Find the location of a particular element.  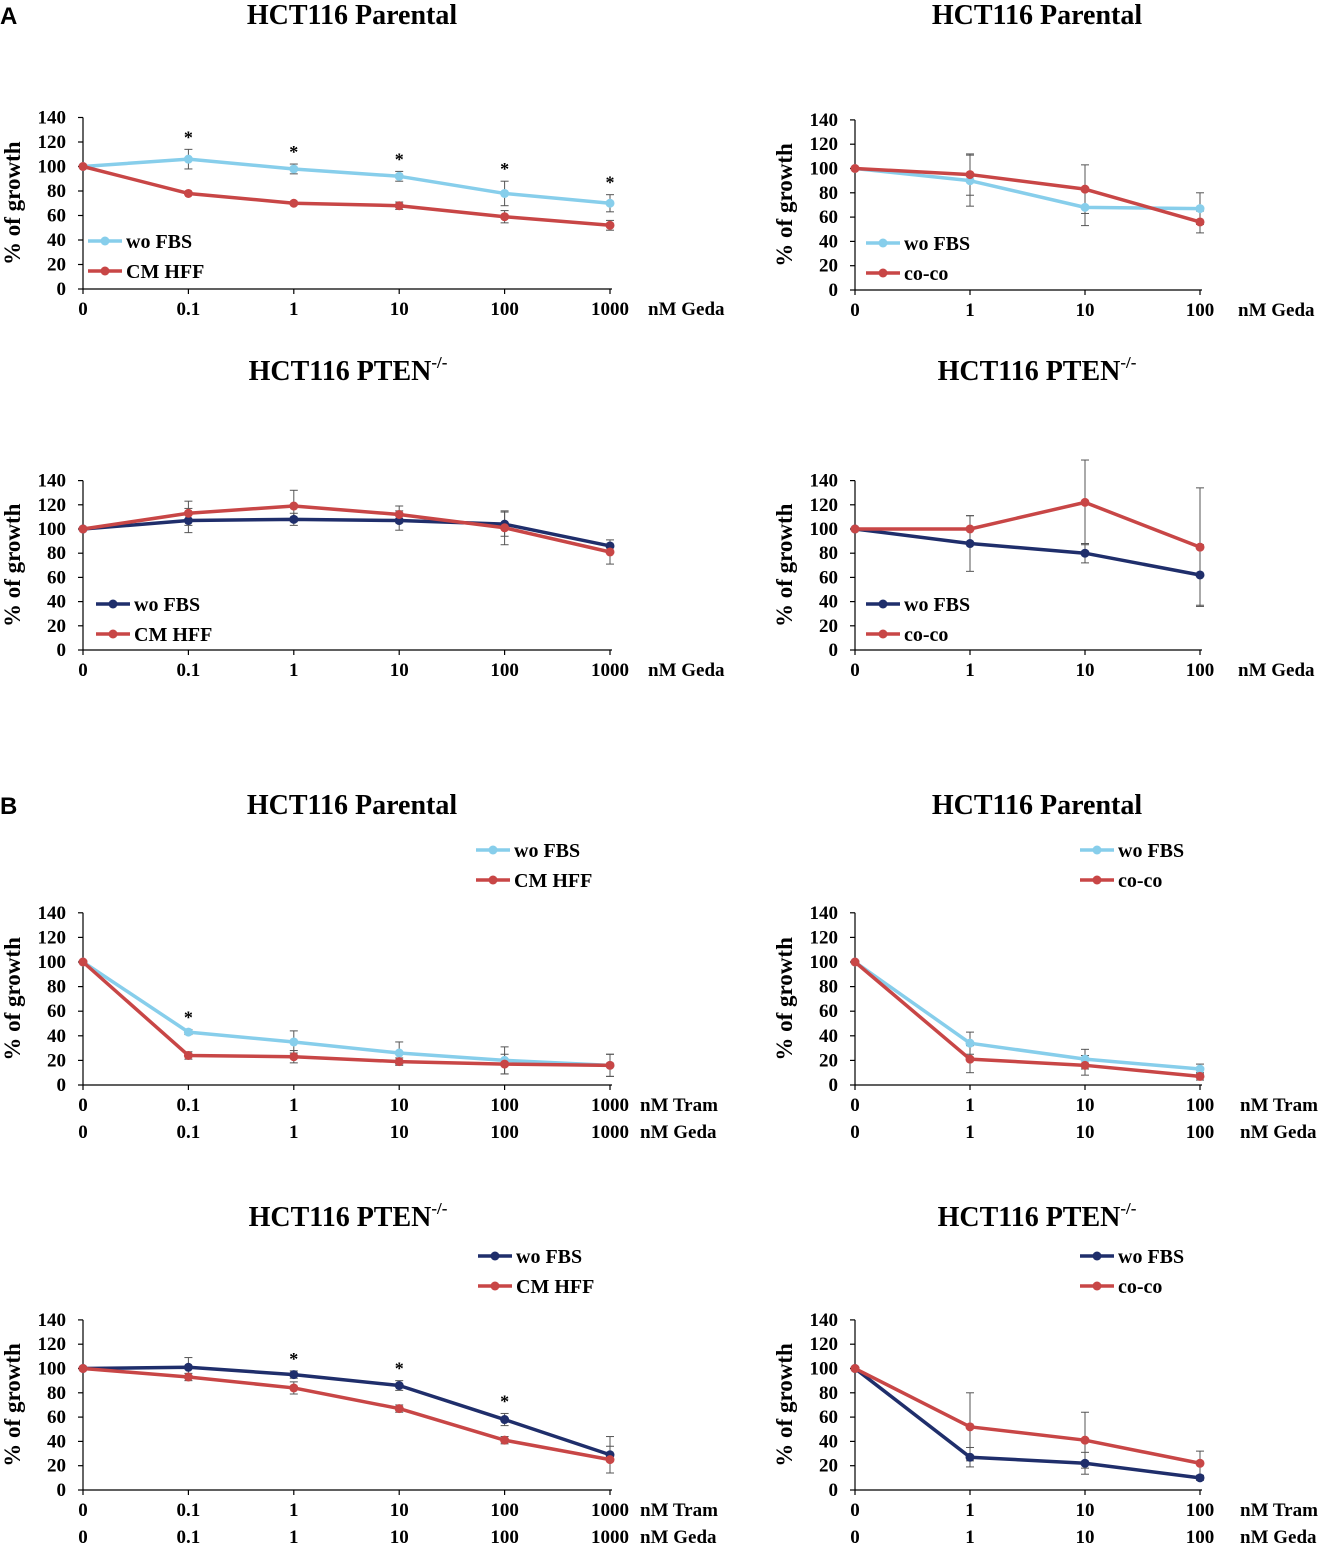

x-tick-label: 0.1 is located at coordinates (189, 1105).